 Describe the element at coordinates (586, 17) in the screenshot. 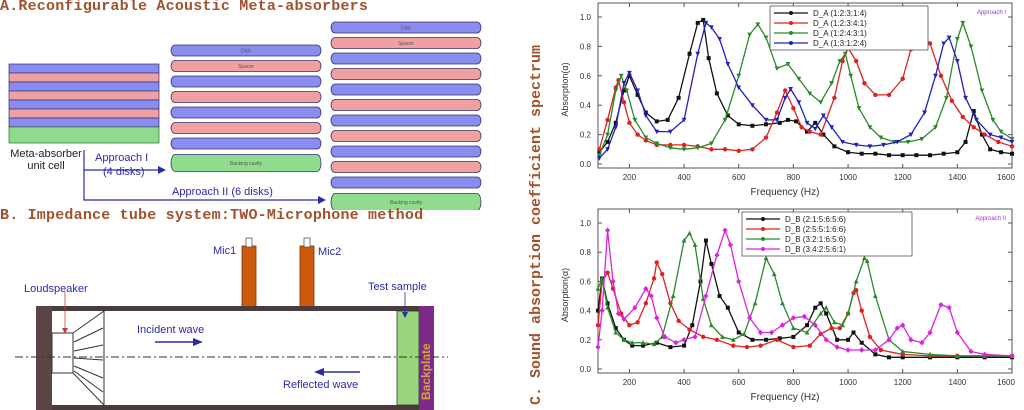

I see `y-tick-label: 1.0` at that location.